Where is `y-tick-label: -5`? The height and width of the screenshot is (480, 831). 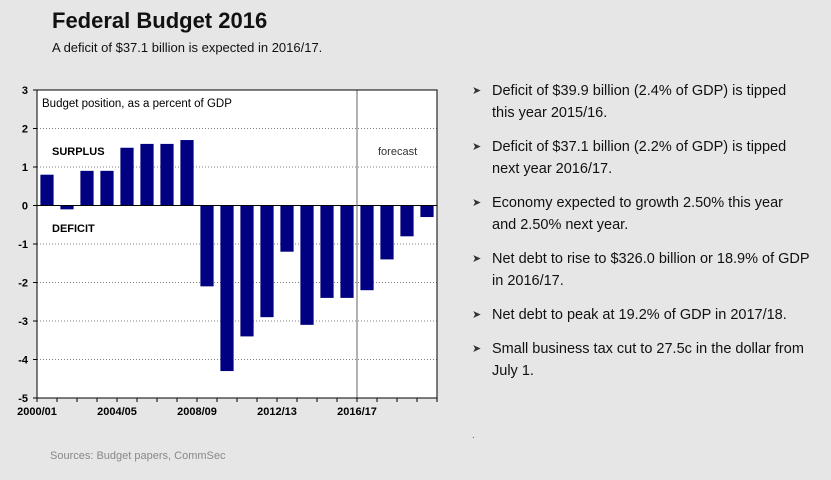
y-tick-label: -5 is located at coordinates (23, 399).